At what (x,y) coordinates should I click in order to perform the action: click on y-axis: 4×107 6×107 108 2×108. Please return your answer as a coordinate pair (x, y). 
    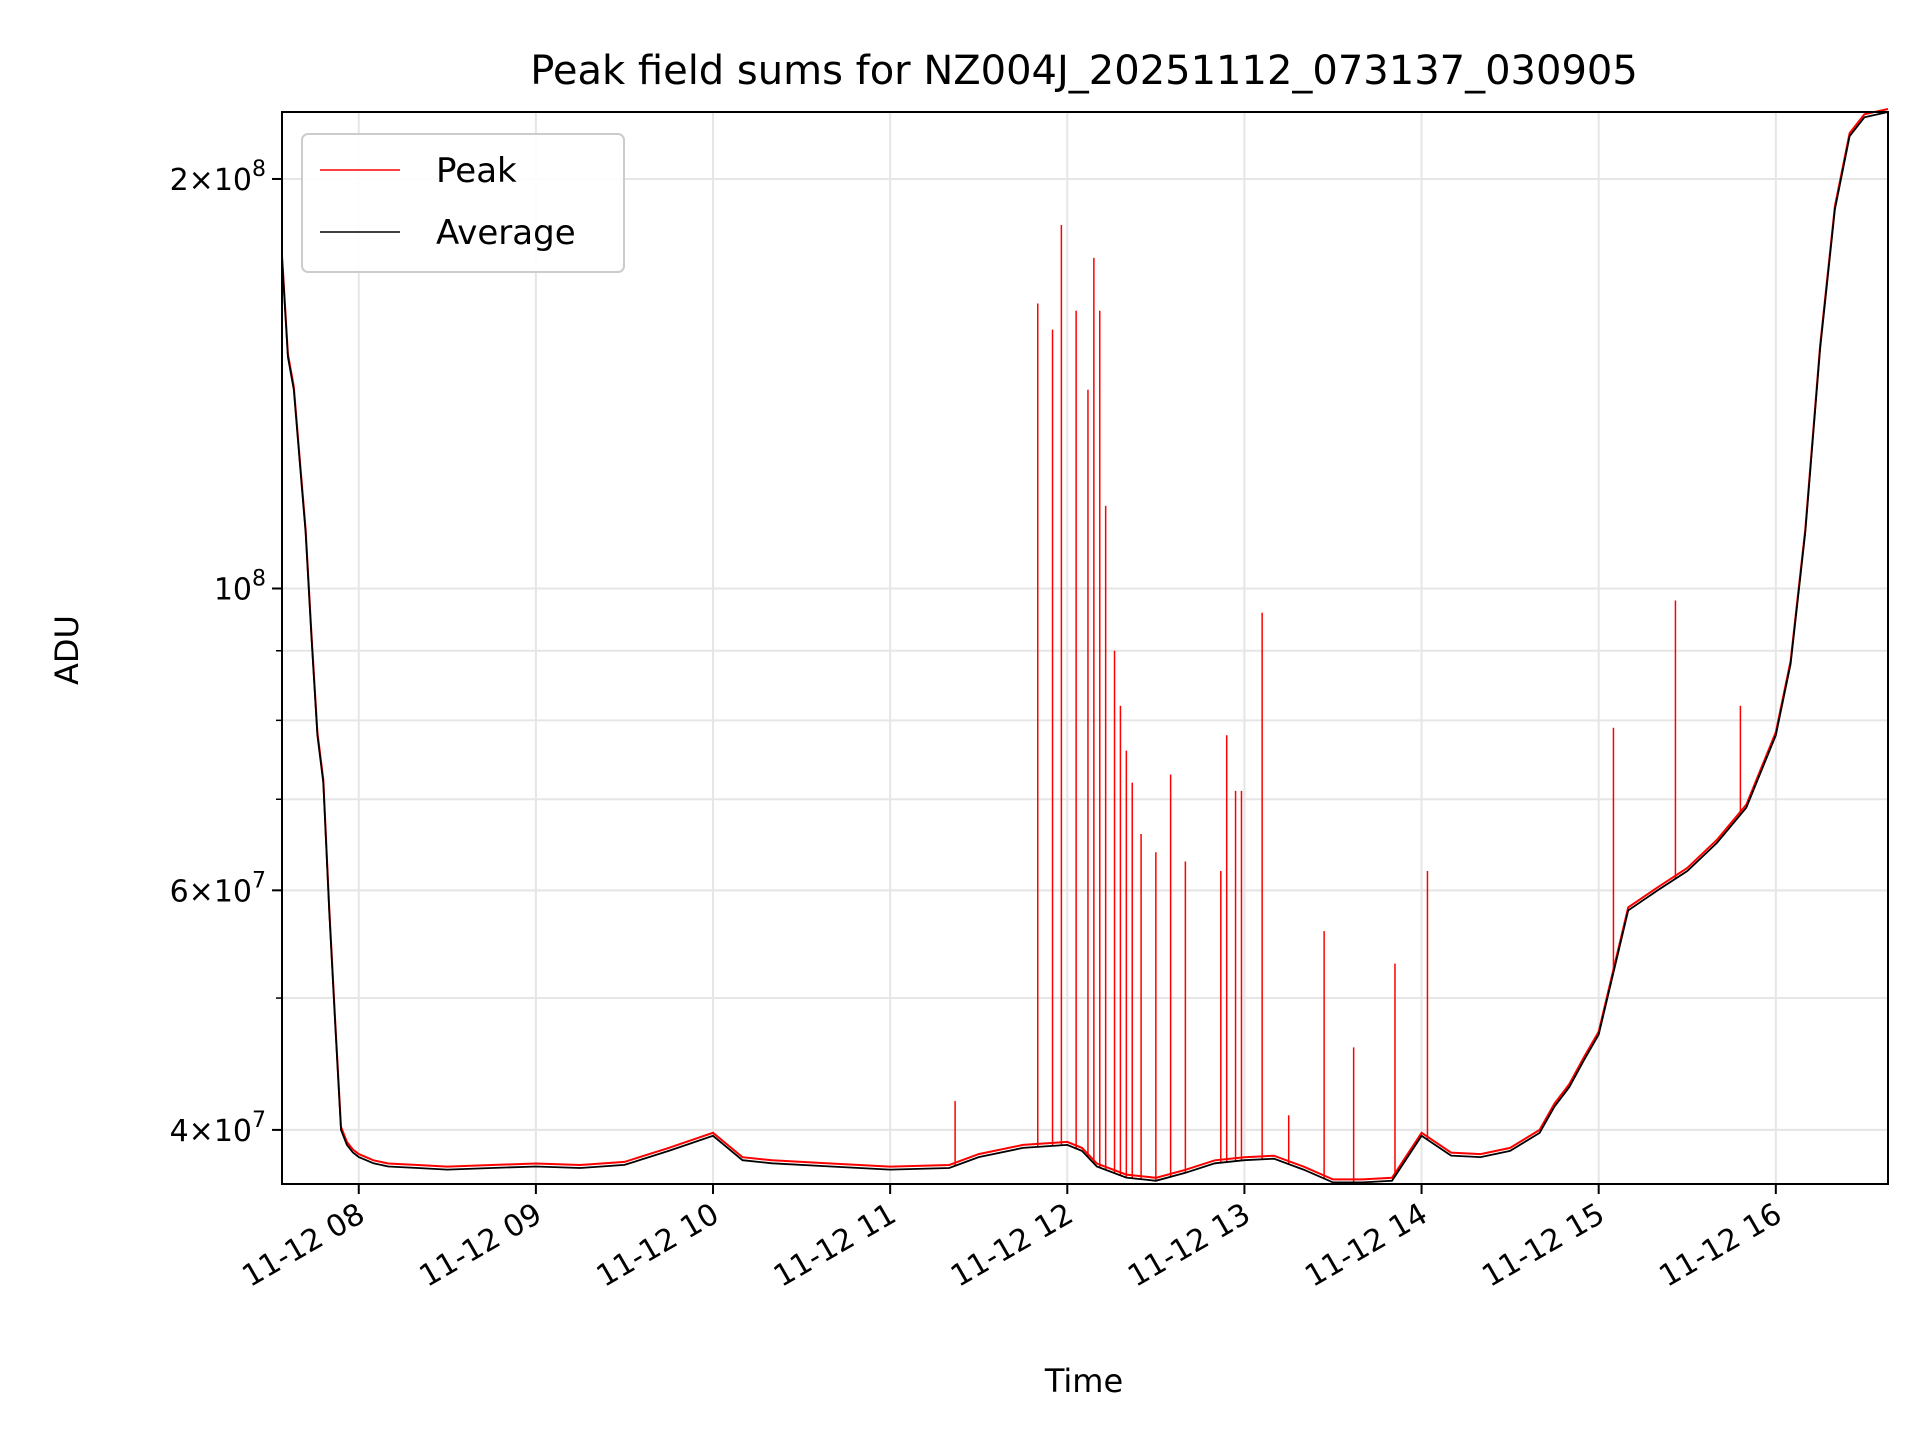
    Looking at the image, I should click on (226, 653).